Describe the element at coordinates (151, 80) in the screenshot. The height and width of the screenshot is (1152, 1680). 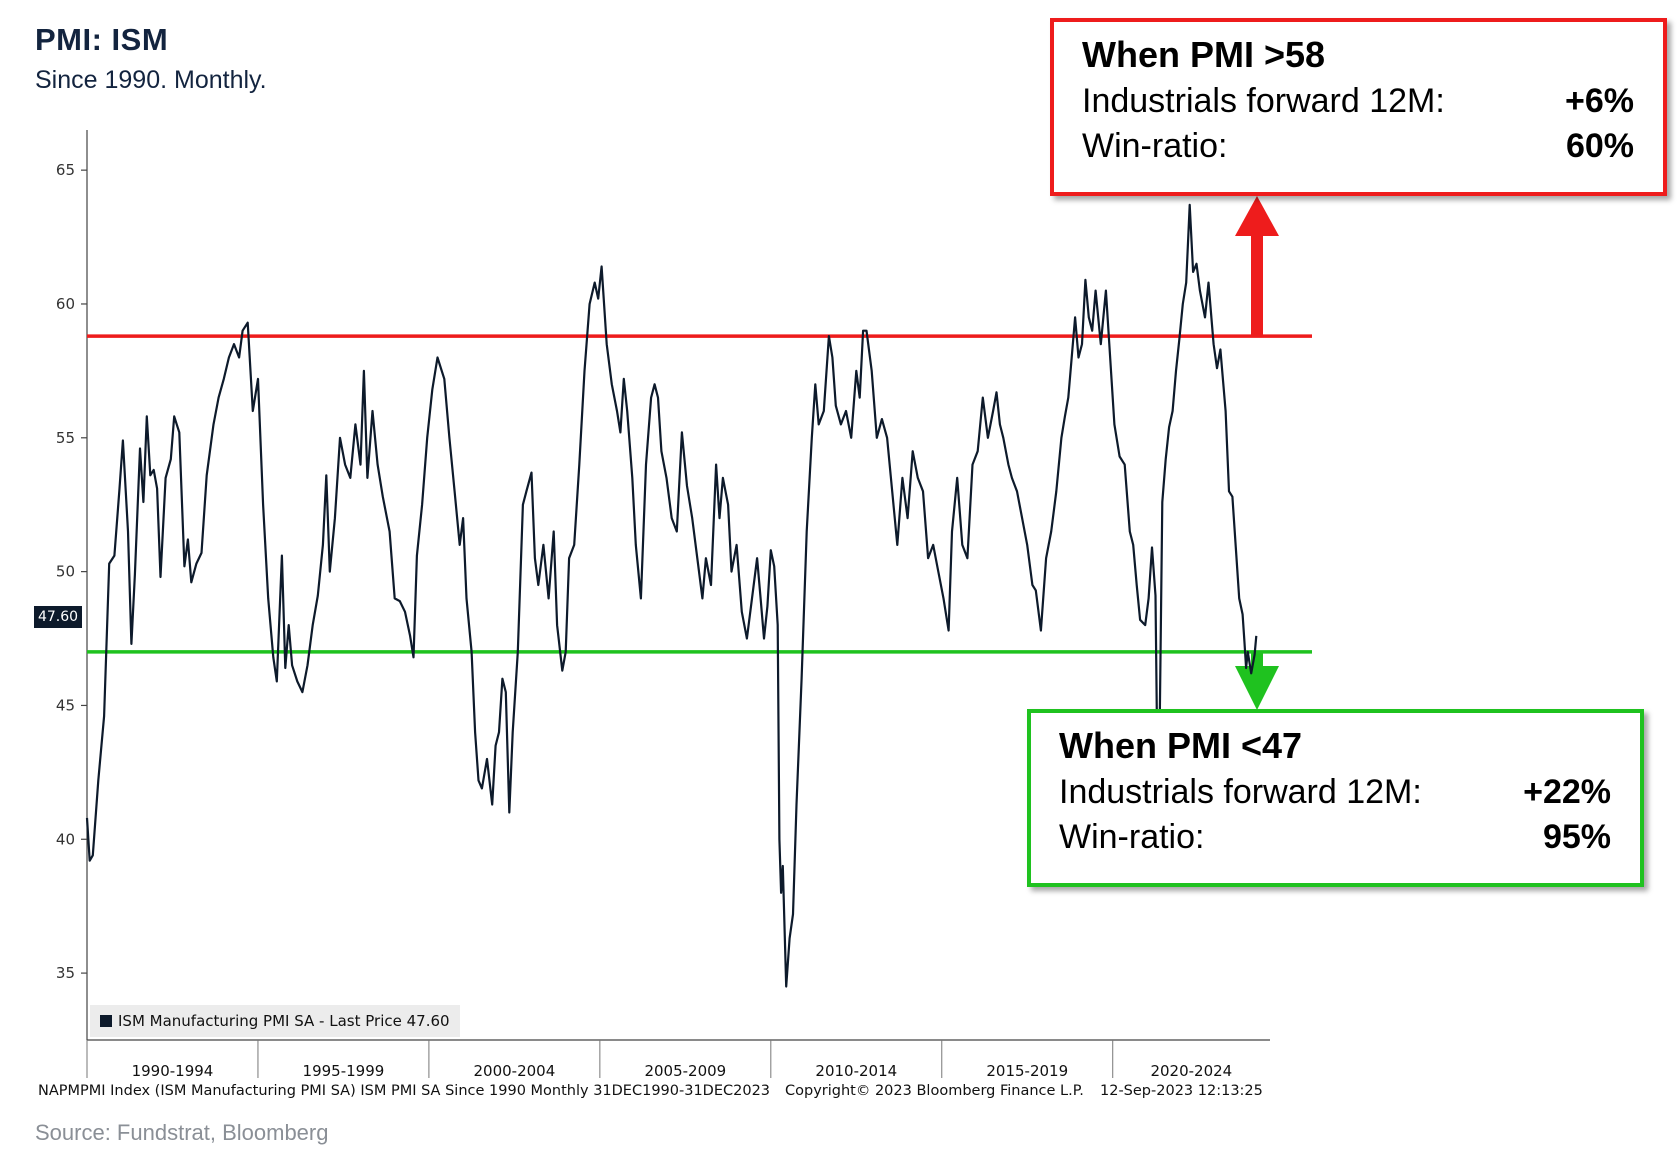
I see `chart-subtitle: Since 1990. Monthly.` at that location.